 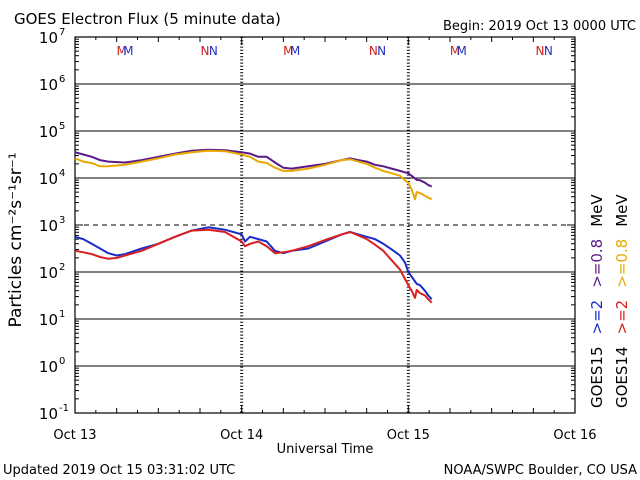 I want to click on y-tick-label: 10 3, so click(x=52, y=225).